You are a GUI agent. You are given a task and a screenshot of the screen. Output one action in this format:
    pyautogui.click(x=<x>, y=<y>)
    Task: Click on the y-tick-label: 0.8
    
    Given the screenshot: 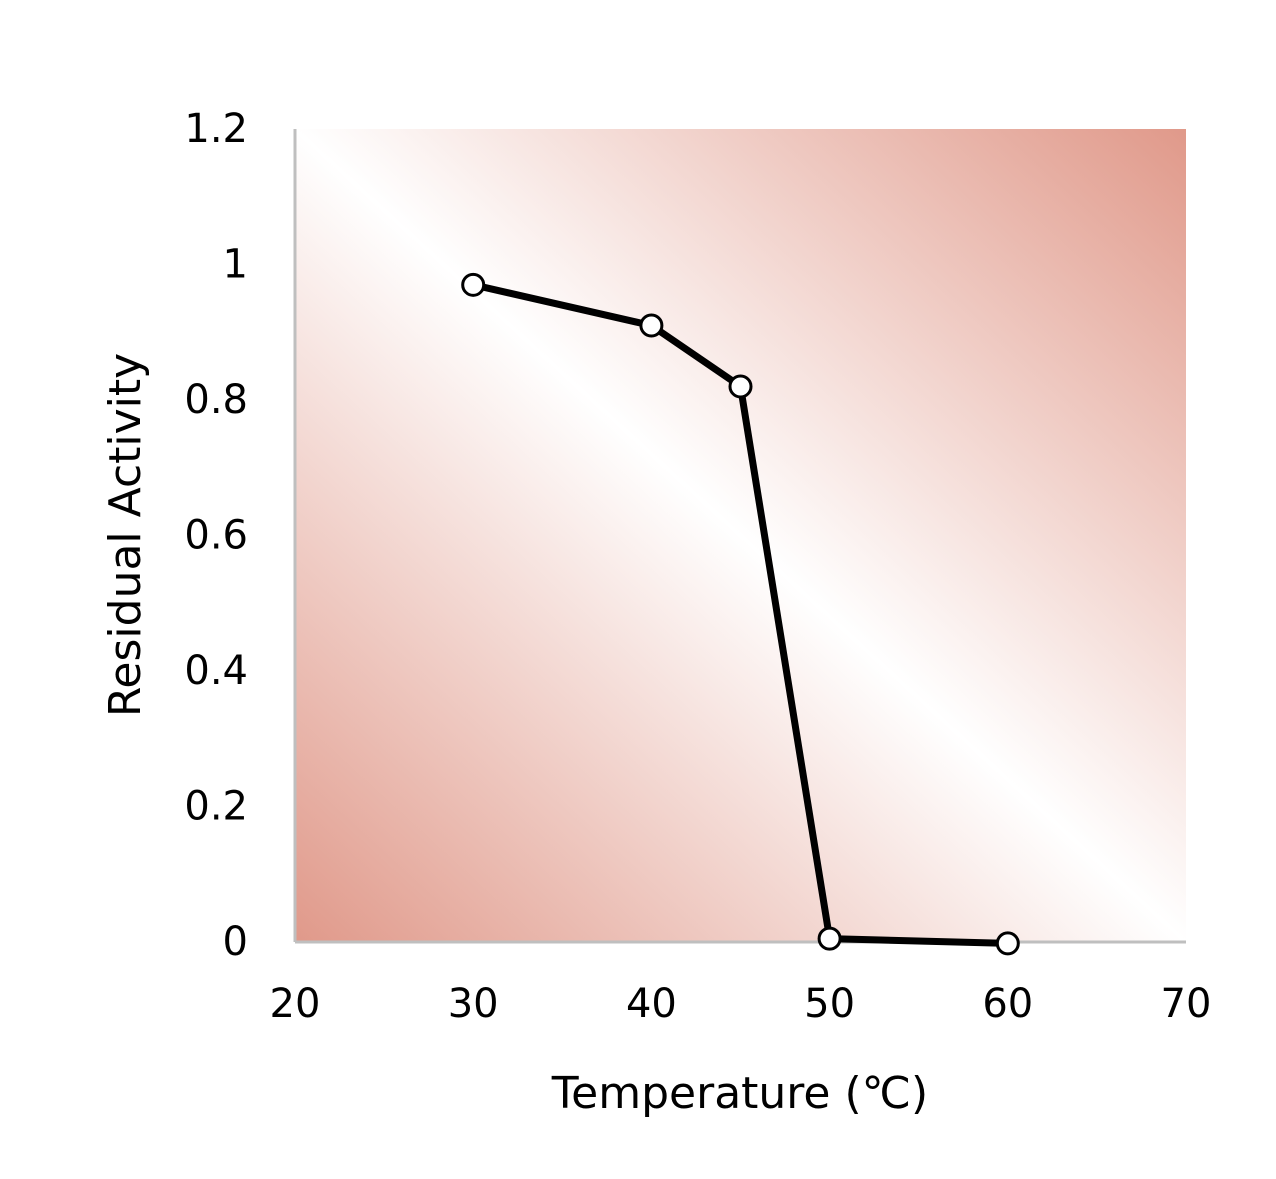 What is the action you would take?
    pyautogui.click(x=216, y=400)
    